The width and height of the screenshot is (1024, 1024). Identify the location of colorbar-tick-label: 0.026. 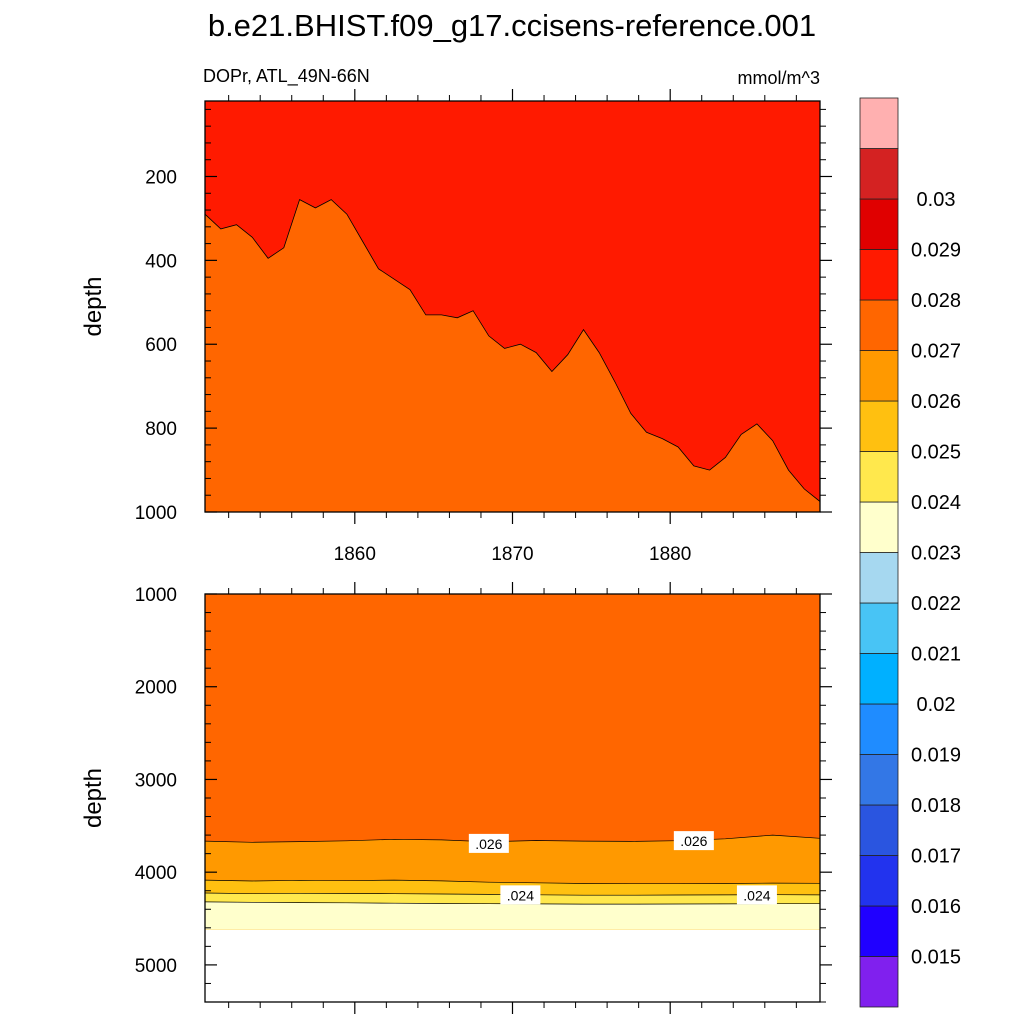
(936, 402).